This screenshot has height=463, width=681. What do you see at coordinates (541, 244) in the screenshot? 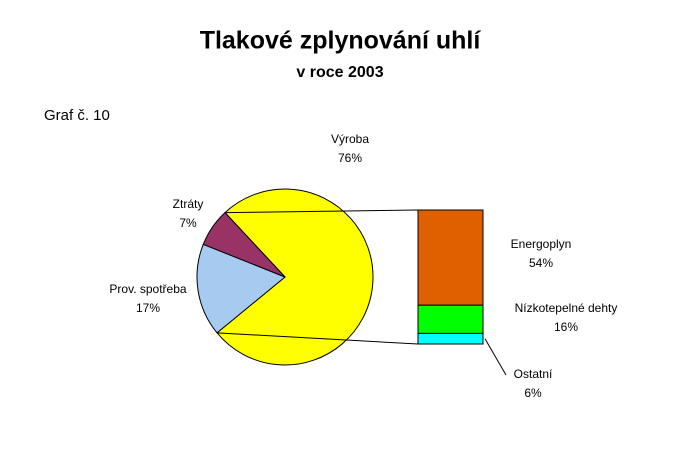
I see `category-label: Energoplyn` at bounding box center [541, 244].